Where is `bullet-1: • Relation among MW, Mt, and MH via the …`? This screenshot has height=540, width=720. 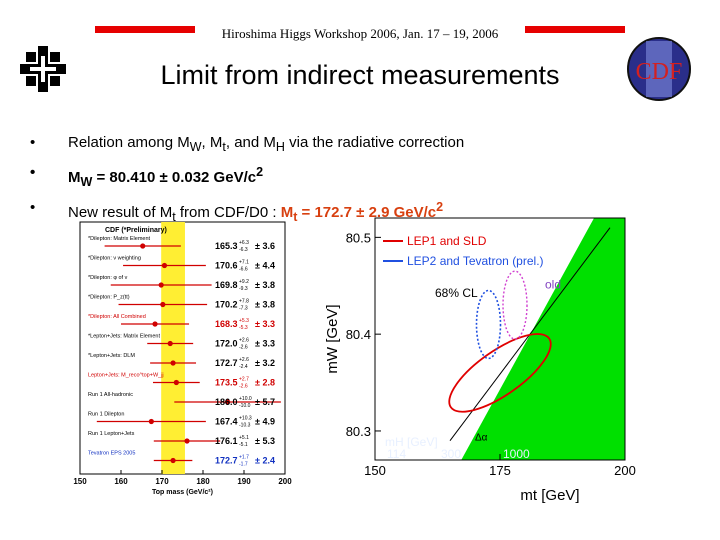 bullet-1: • Relation among MW, Mt, and MH via the … is located at coordinates (247, 144).